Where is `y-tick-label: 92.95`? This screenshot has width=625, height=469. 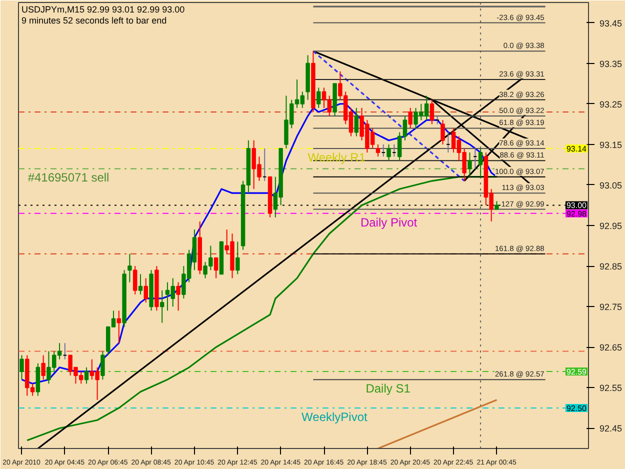
y-tick-label: 92.95 is located at coordinates (611, 226).